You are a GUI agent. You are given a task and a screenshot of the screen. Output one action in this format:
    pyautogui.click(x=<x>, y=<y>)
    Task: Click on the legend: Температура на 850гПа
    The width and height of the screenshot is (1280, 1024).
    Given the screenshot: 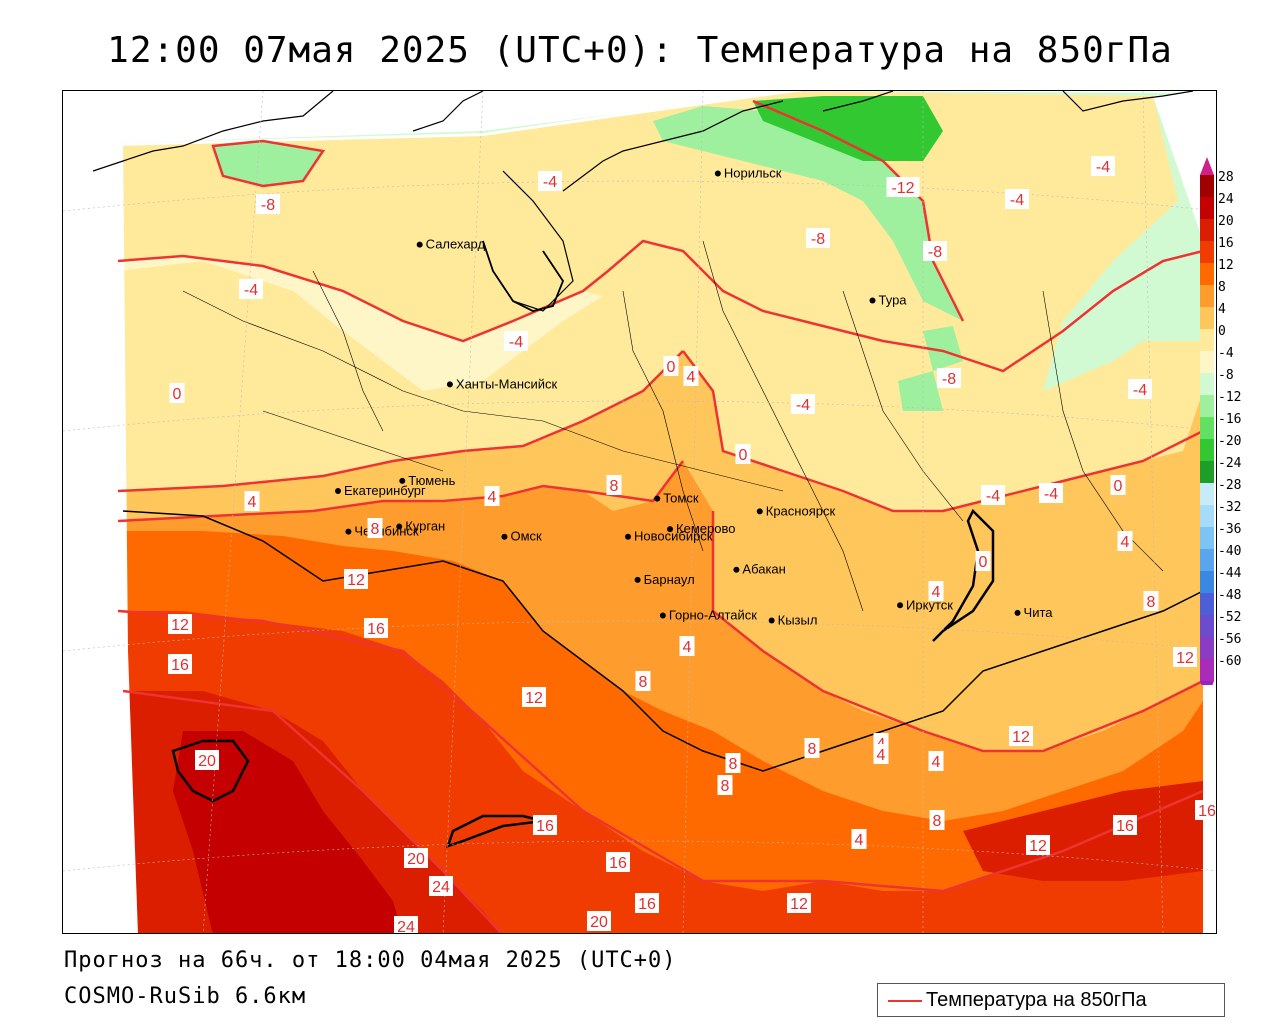 What is the action you would take?
    pyautogui.click(x=1051, y=1000)
    